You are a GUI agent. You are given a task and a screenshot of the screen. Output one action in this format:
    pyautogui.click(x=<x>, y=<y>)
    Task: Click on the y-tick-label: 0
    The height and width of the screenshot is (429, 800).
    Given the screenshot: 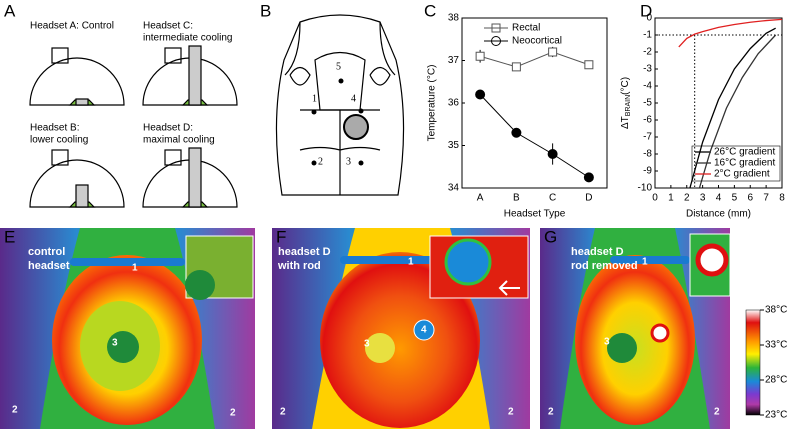 What is the action you would take?
    pyautogui.click(x=649, y=18)
    